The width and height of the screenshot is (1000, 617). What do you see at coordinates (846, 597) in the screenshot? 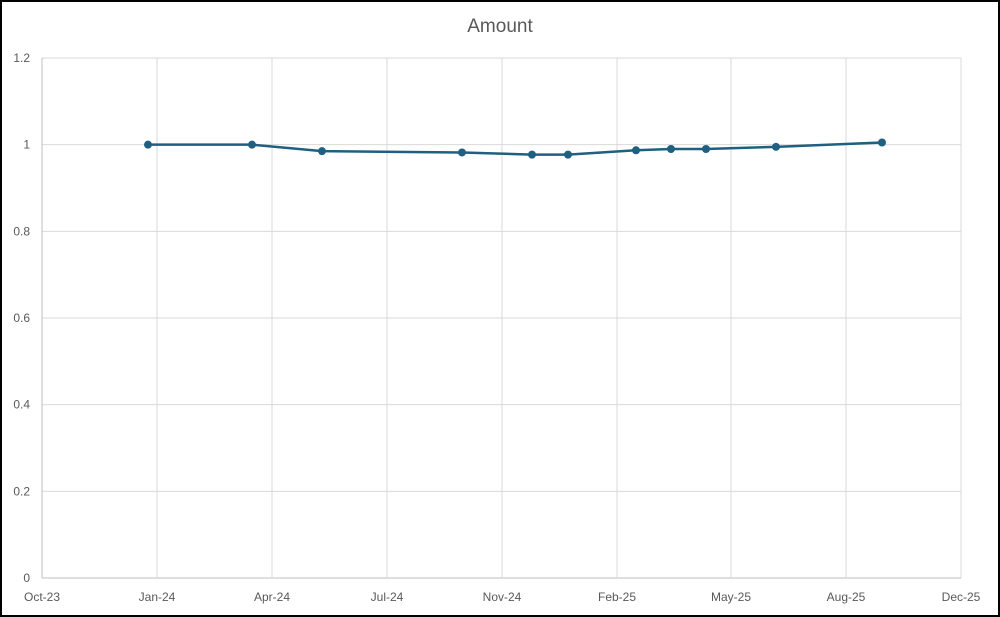
I see `x-tick-label: Aug-25` at bounding box center [846, 597].